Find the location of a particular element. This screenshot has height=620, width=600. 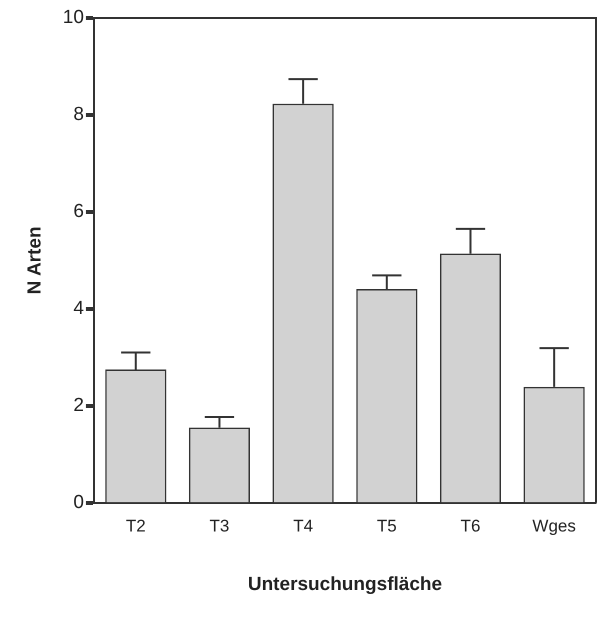

x-tick-label: T4 is located at coordinates (303, 526).